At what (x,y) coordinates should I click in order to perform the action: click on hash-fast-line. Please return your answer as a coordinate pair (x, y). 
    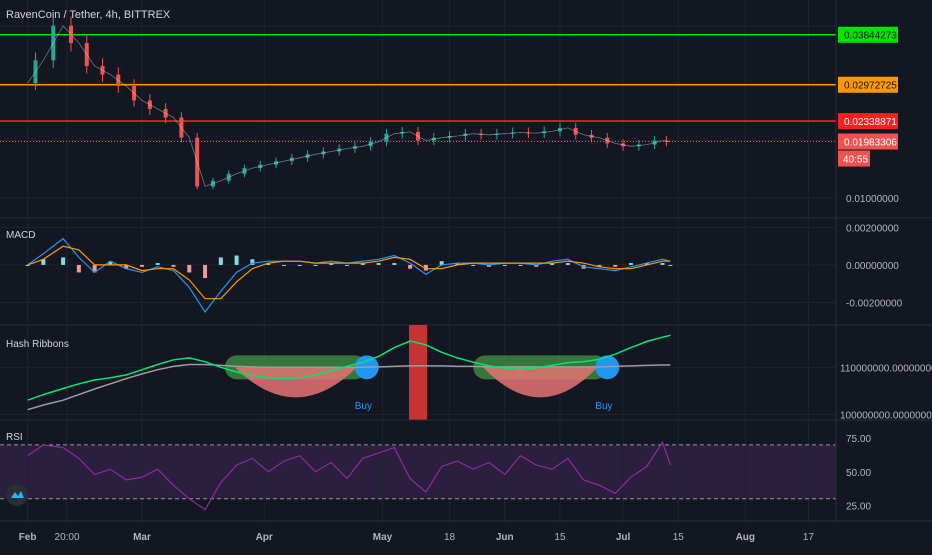
    Looking at the image, I should click on (349, 367).